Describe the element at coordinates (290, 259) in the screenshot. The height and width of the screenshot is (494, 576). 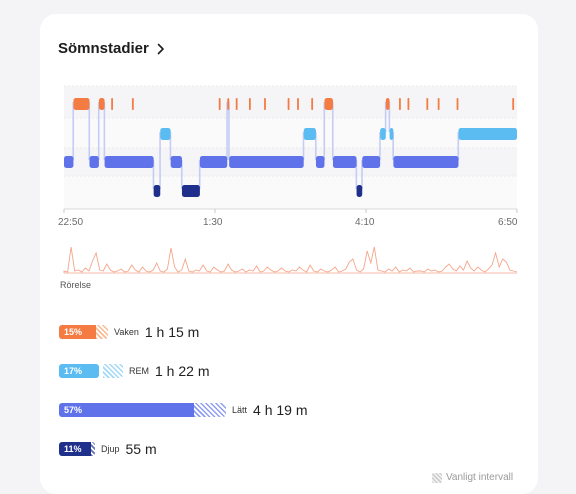
I see `movement-line` at that location.